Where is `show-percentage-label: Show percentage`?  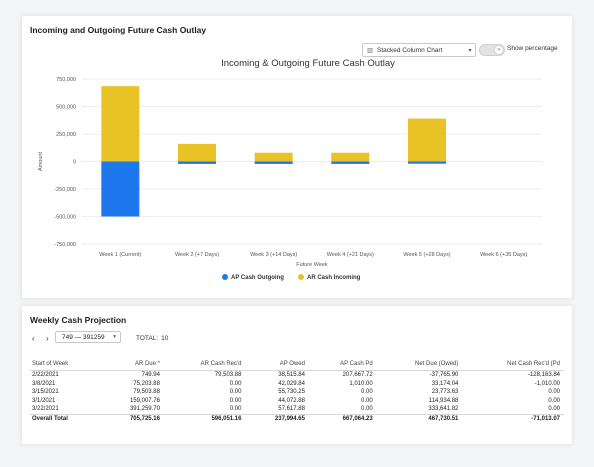
show-percentage-label: Show percentage is located at coordinates (532, 48).